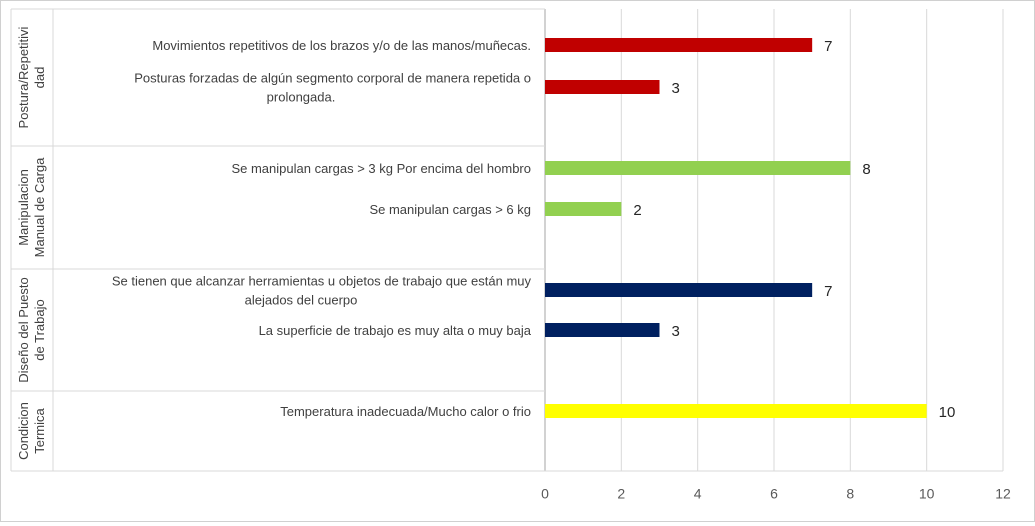 This screenshot has height=526, width=1035. Describe the element at coordinates (698, 494) in the screenshot. I see `x-tick-label: 4` at that location.